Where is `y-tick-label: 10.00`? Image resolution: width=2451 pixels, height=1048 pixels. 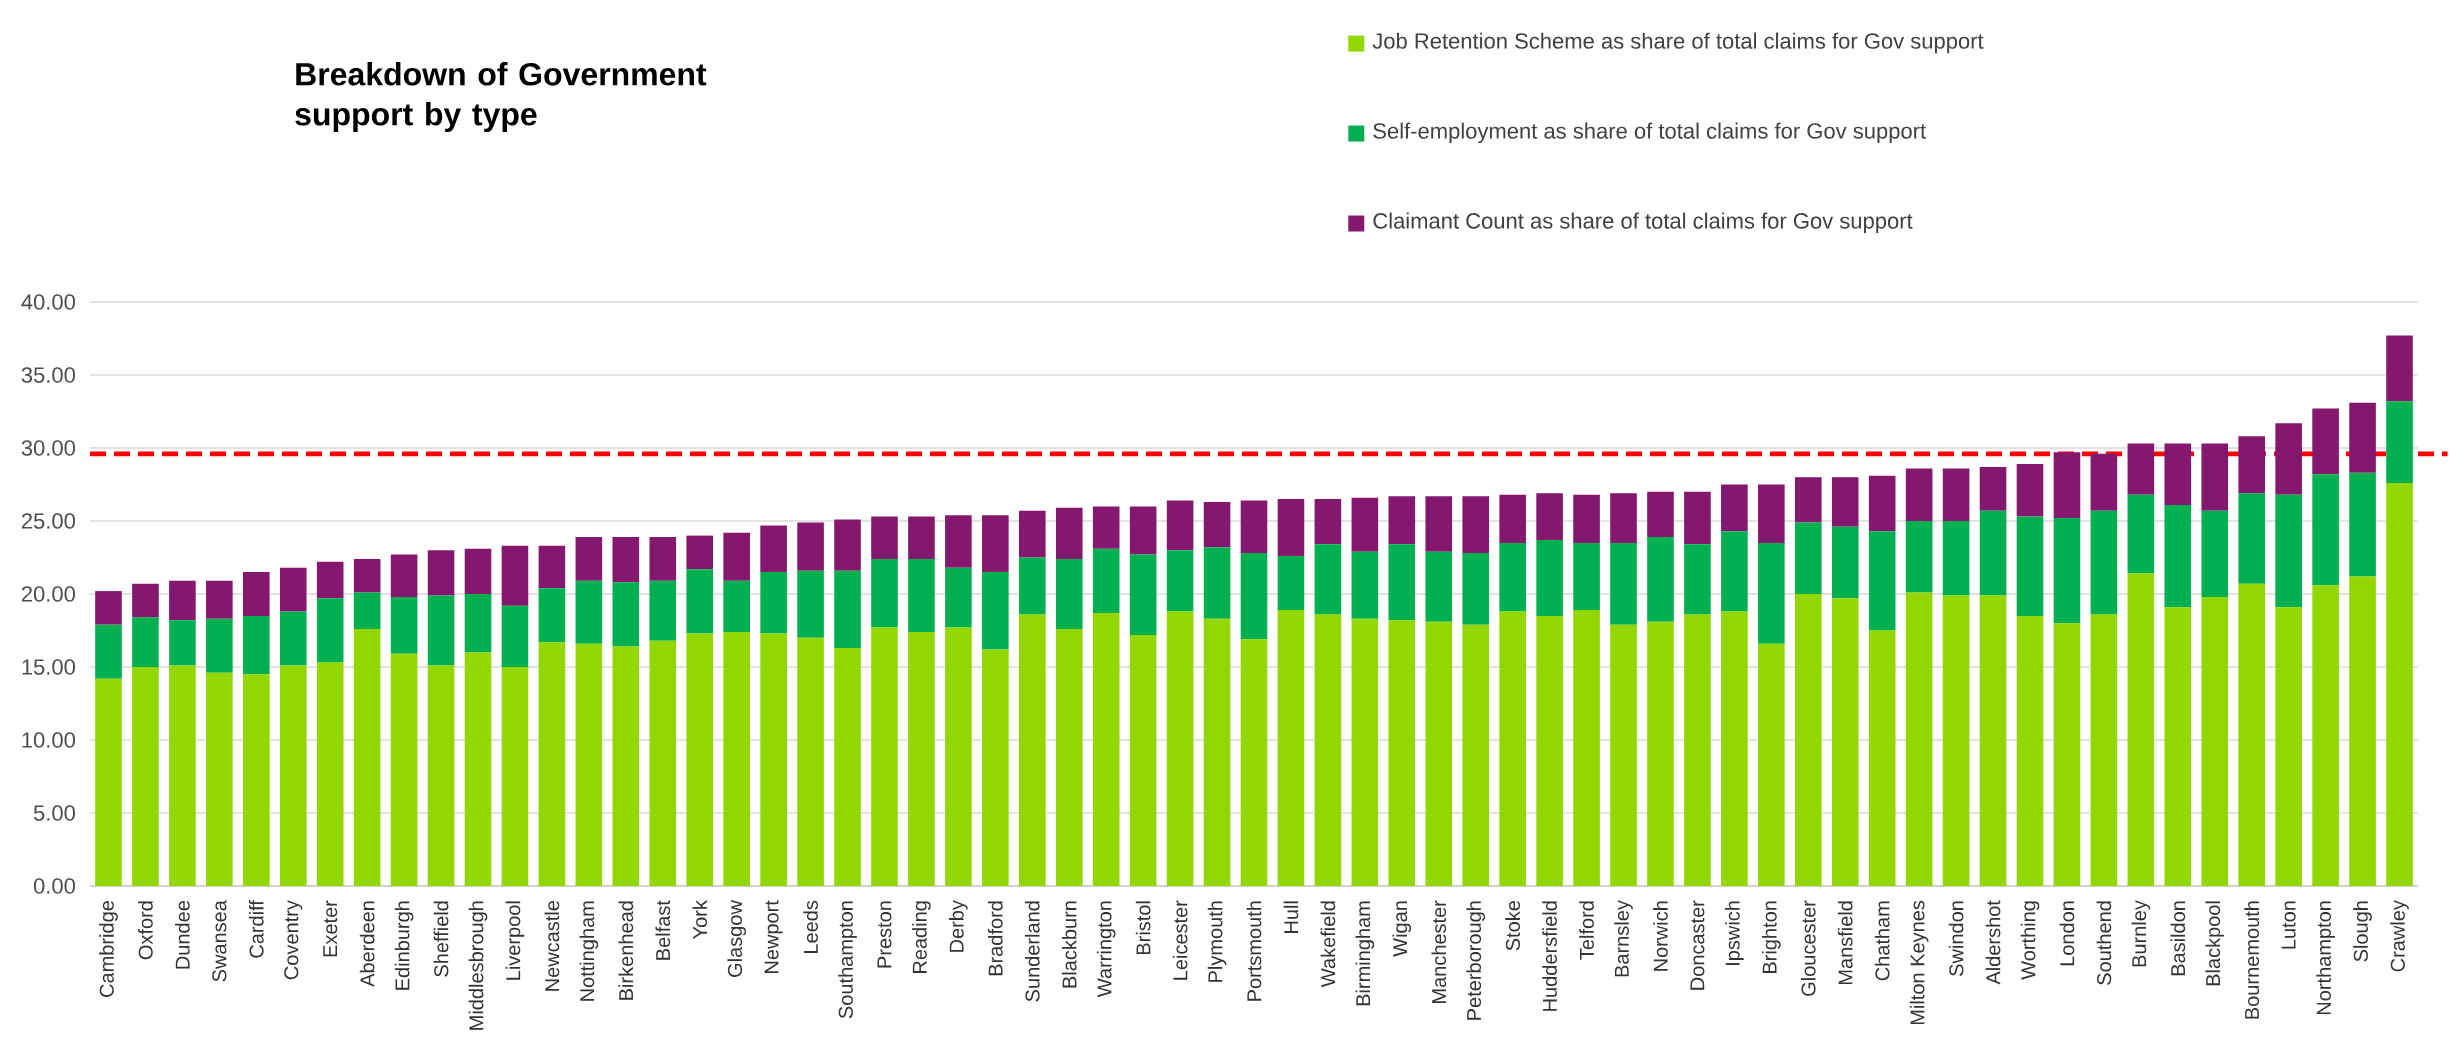 y-tick-label: 10.00 is located at coordinates (48, 740).